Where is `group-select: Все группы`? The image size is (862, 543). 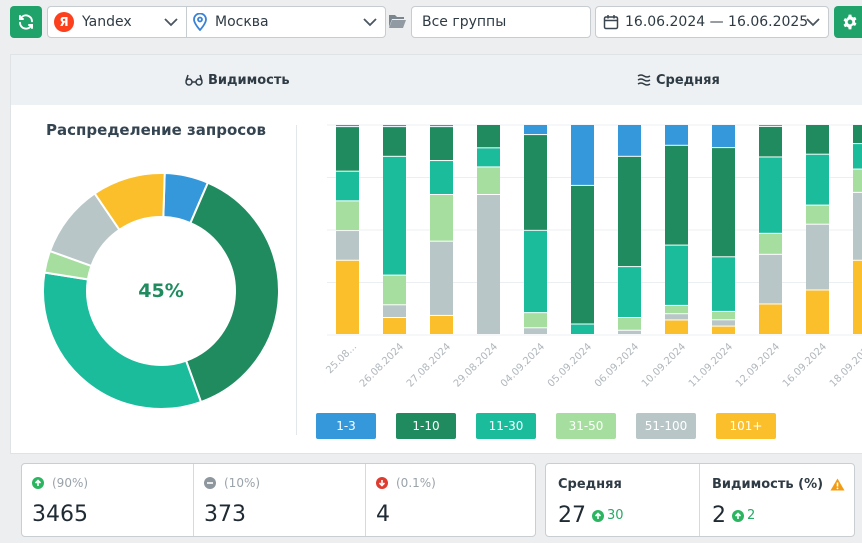 group-select: Все группы is located at coordinates (501, 22).